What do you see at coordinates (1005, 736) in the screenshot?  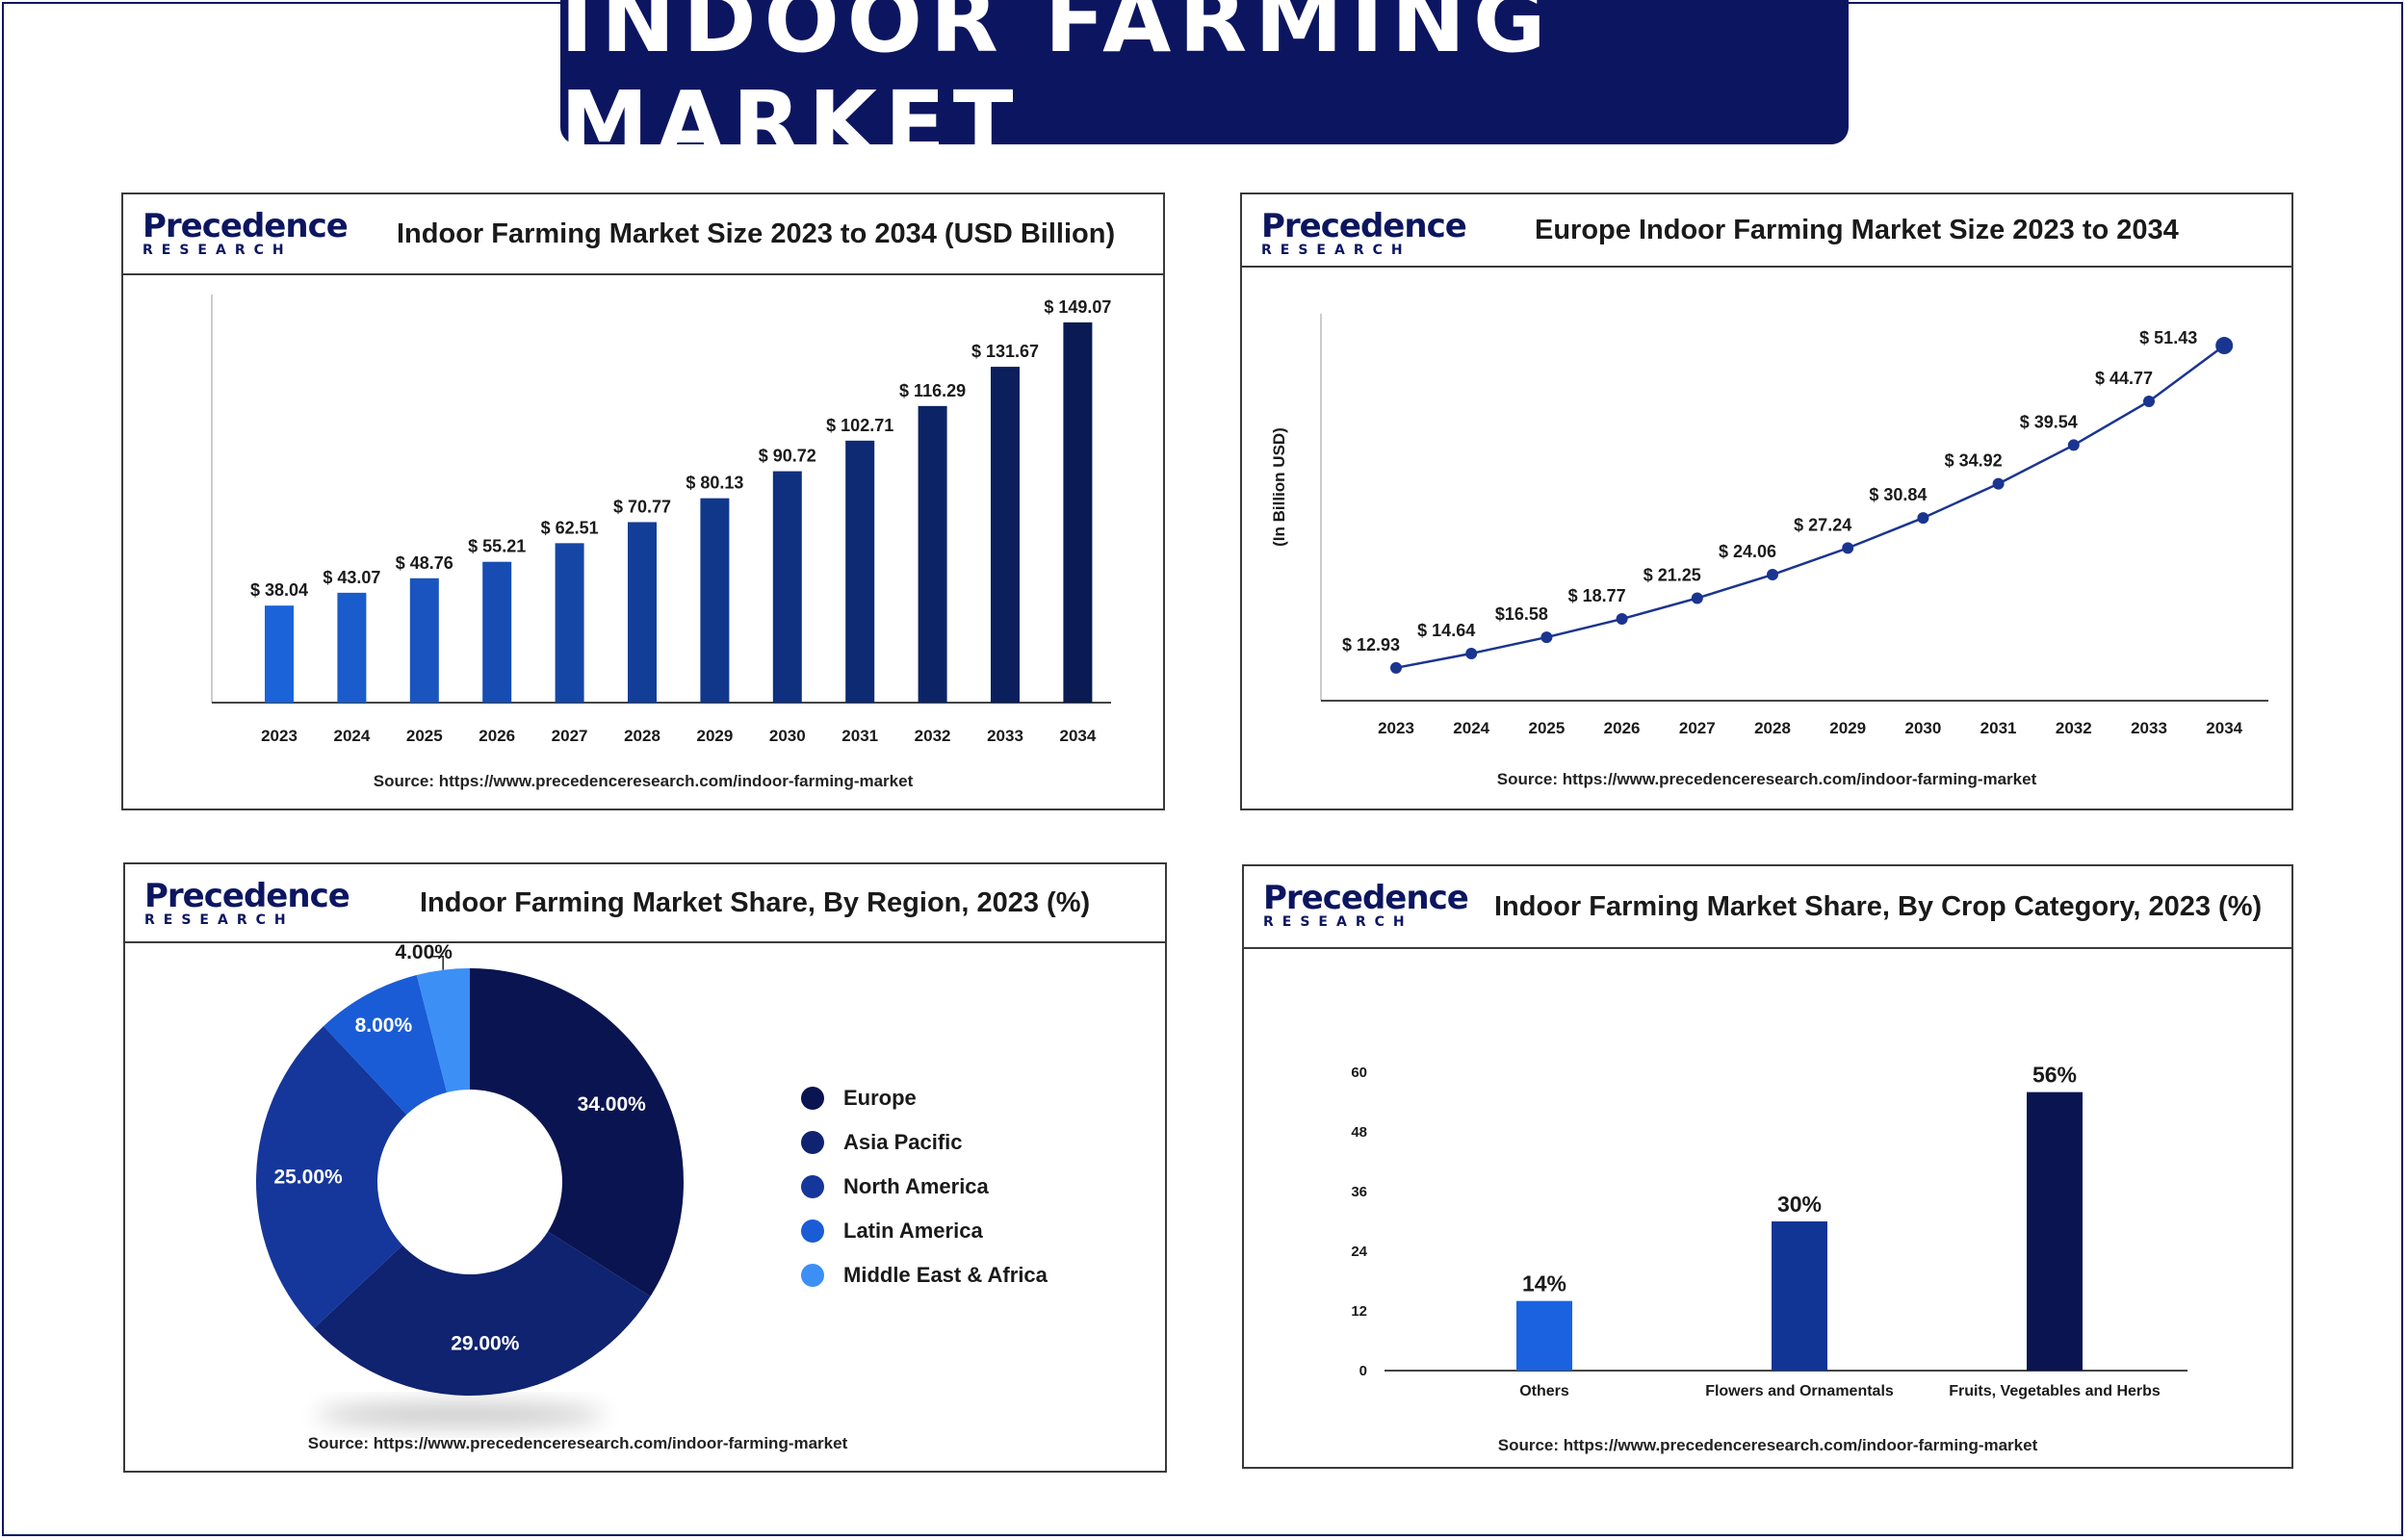 I see `x-tick-label: 2033` at bounding box center [1005, 736].